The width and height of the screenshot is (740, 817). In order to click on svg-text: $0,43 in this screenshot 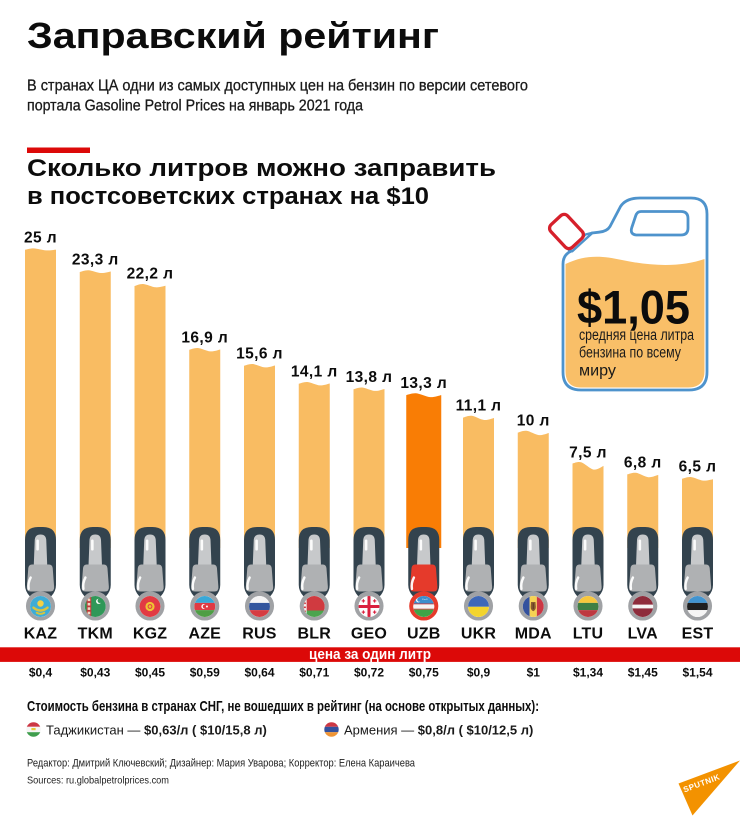, I will do `click(95, 673)`.